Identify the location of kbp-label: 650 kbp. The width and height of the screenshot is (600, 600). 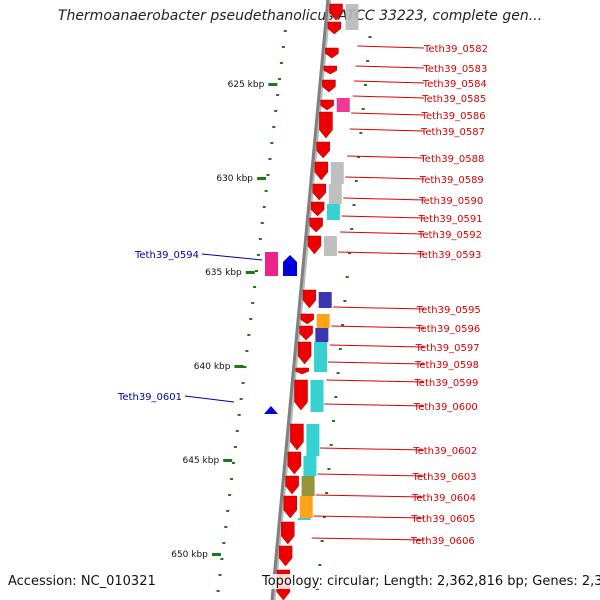
(189, 555).